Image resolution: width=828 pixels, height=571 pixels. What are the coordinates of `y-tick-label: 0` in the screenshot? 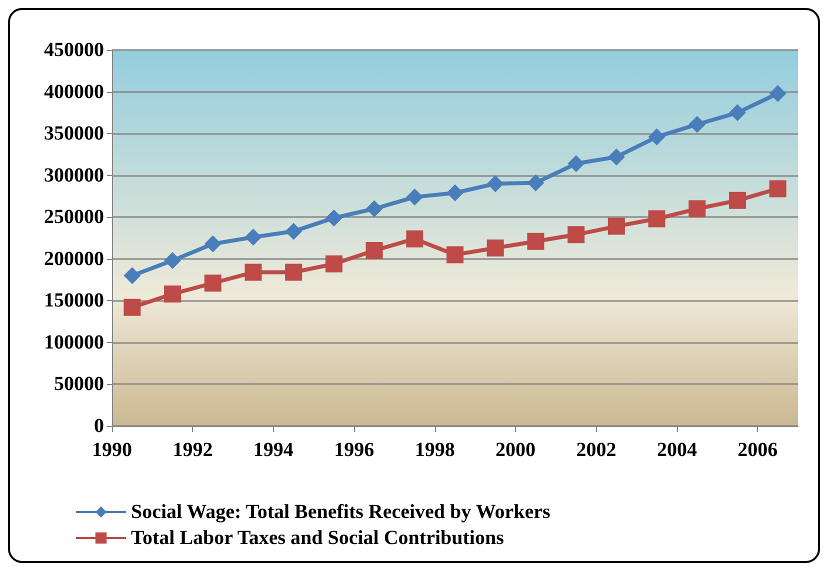 It's located at (99, 426).